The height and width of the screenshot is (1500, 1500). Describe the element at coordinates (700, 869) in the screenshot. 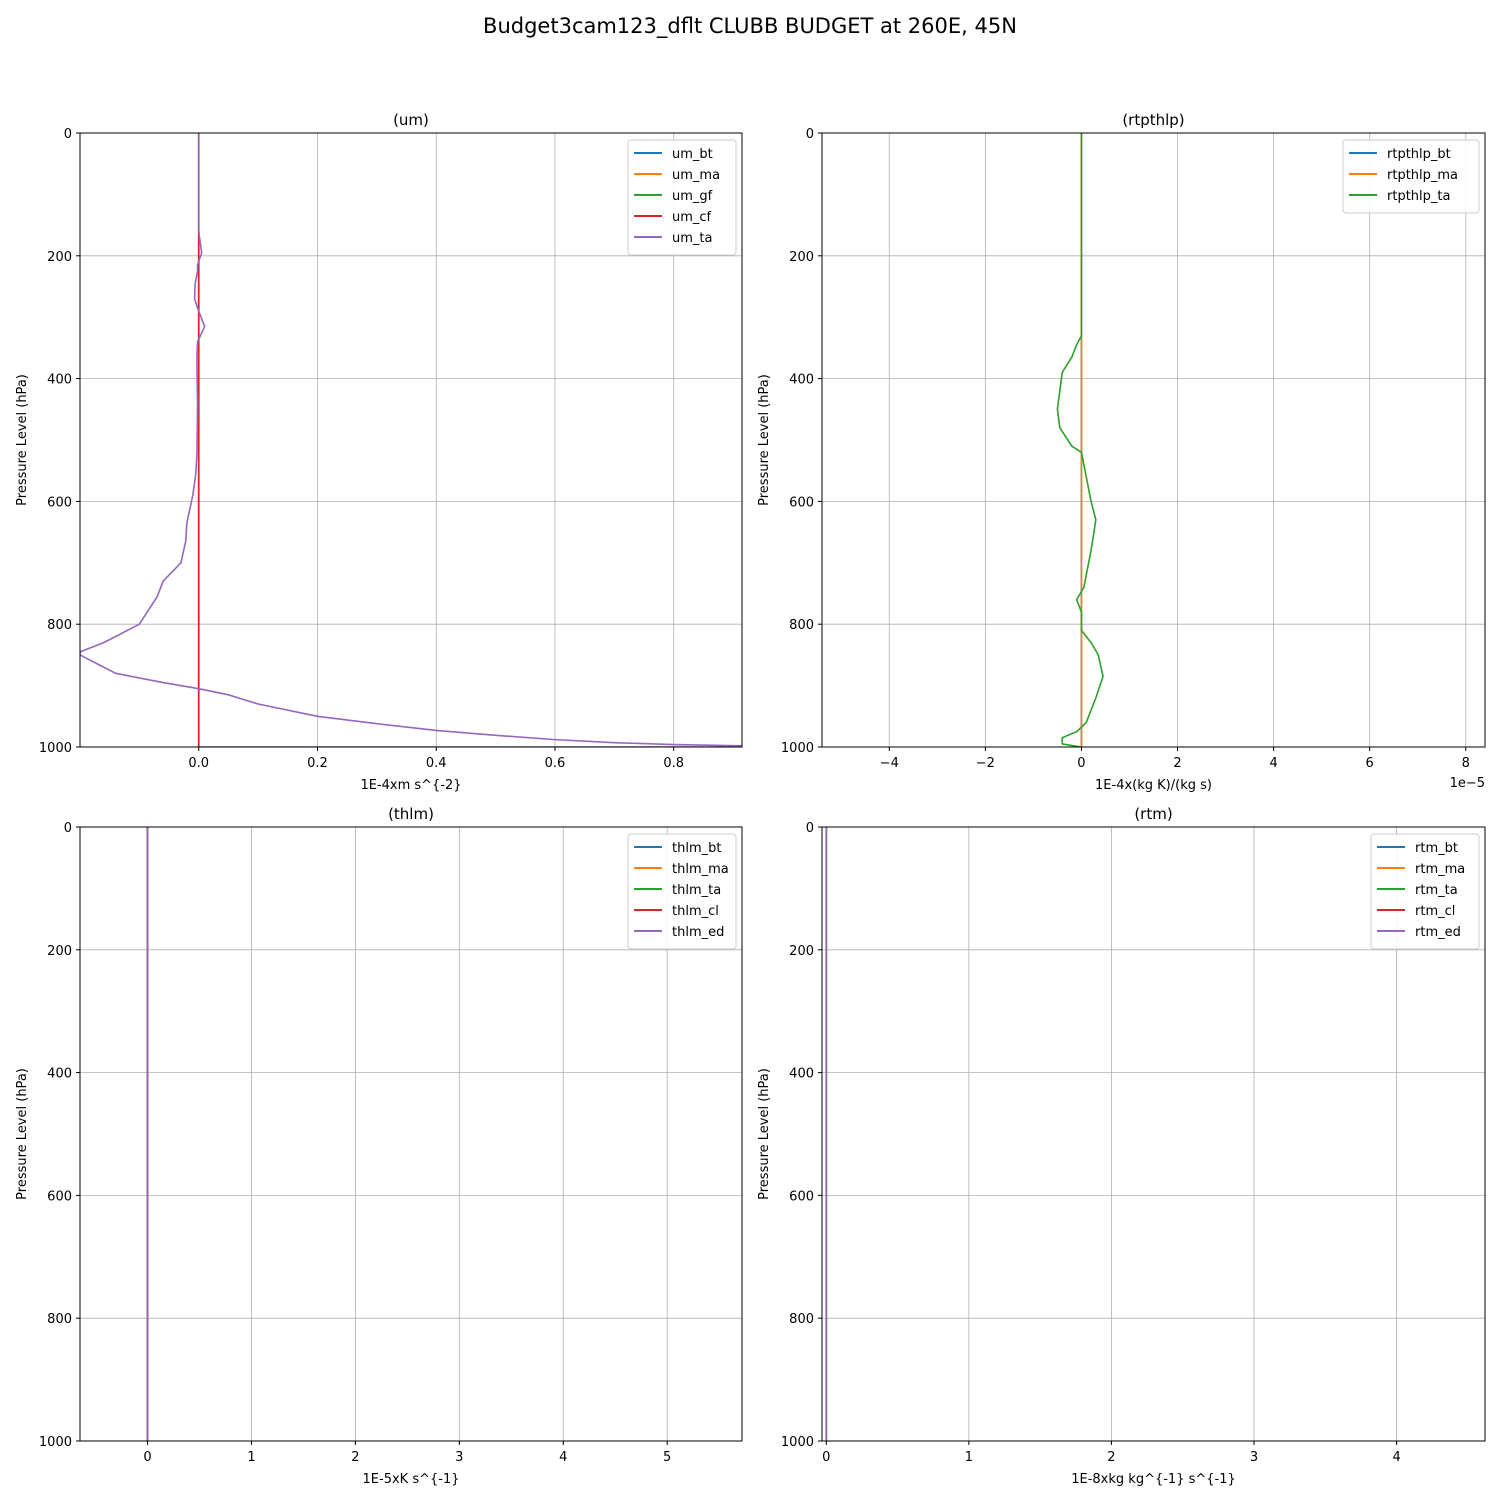

I see `legend-label: thlm_ma` at that location.